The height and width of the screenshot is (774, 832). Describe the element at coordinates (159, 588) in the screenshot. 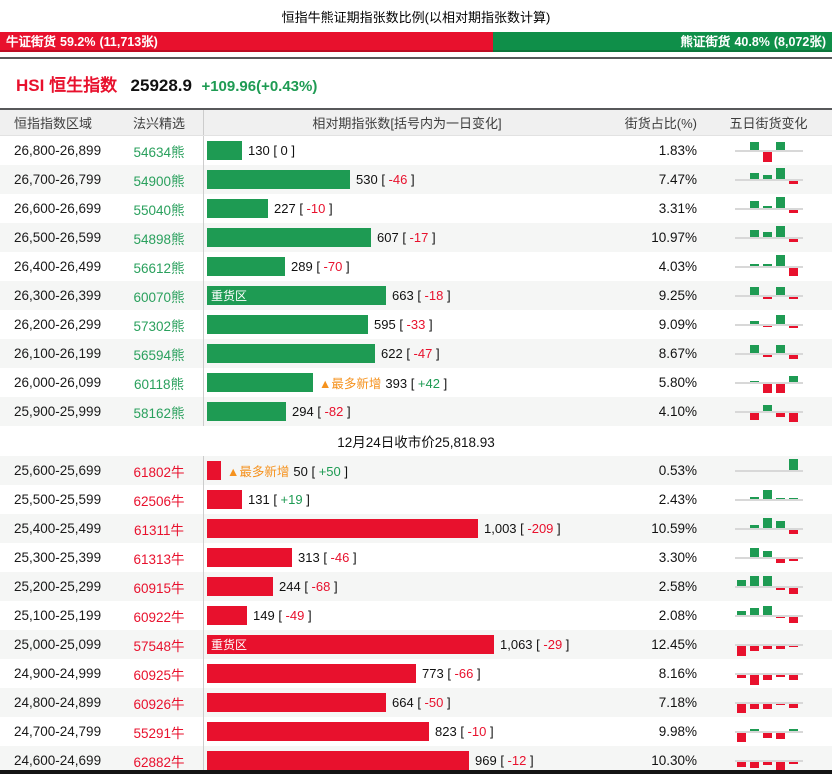

I see `warrant-code: 60915牛` at that location.